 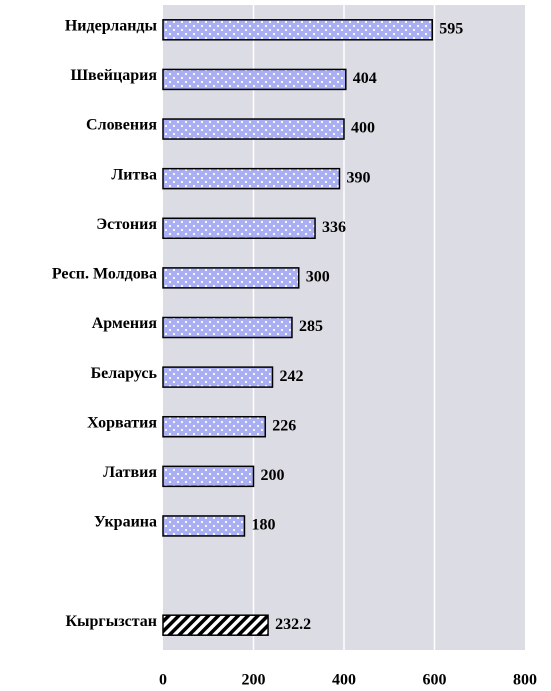 I want to click on value-label: 242, so click(x=292, y=376).